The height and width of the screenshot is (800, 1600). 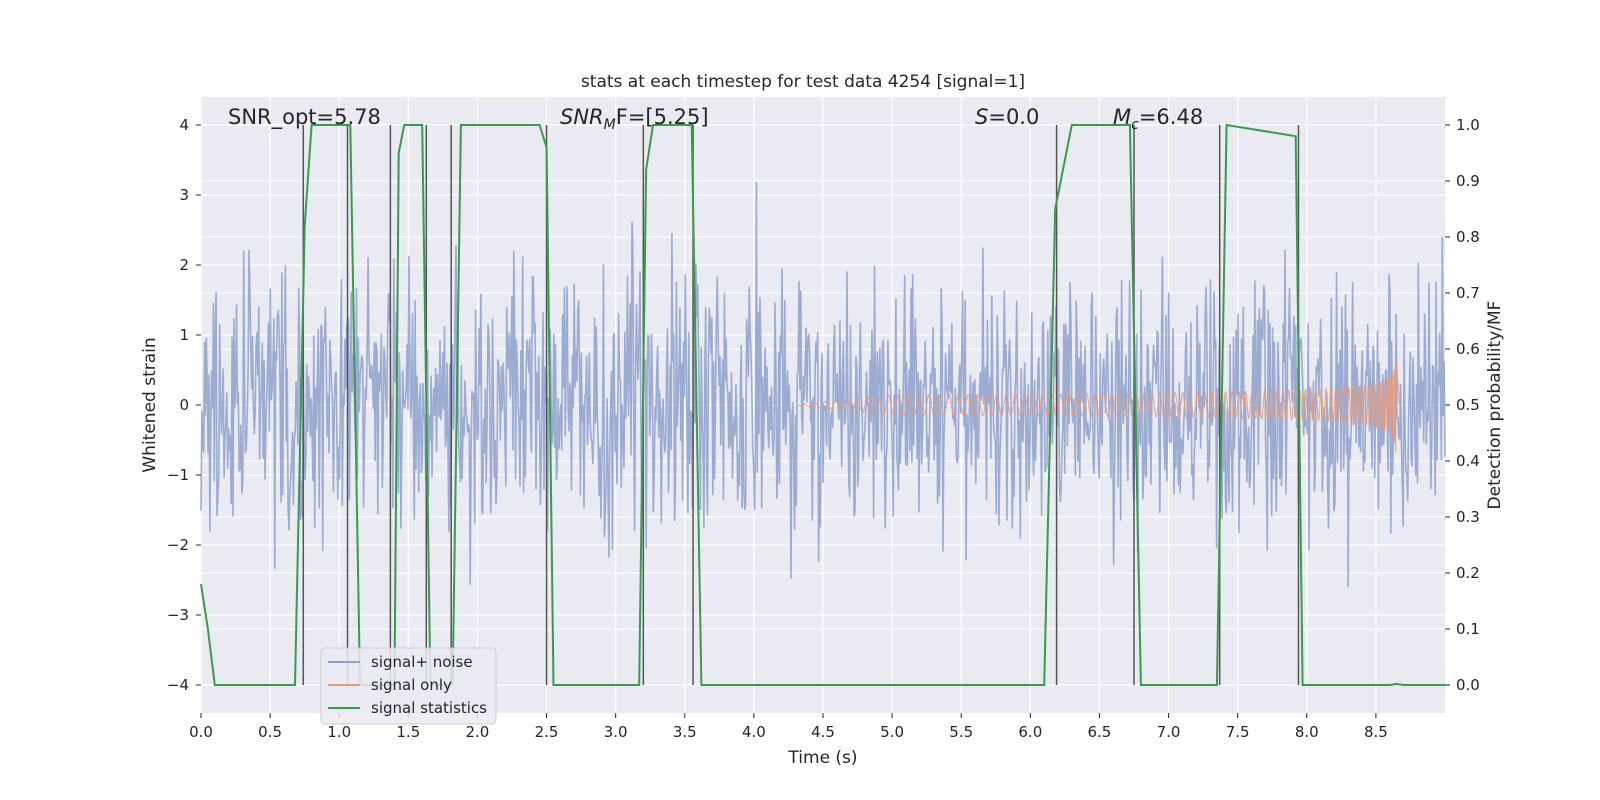 What do you see at coordinates (1468, 349) in the screenshot?
I see `y-right-tick-label: 0.6` at bounding box center [1468, 349].